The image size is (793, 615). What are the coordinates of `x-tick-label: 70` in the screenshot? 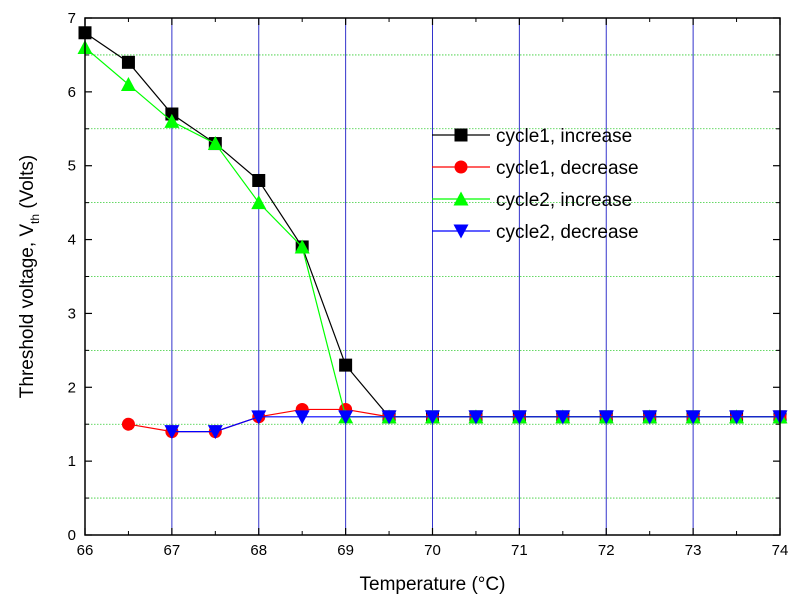 It's located at (432, 550).